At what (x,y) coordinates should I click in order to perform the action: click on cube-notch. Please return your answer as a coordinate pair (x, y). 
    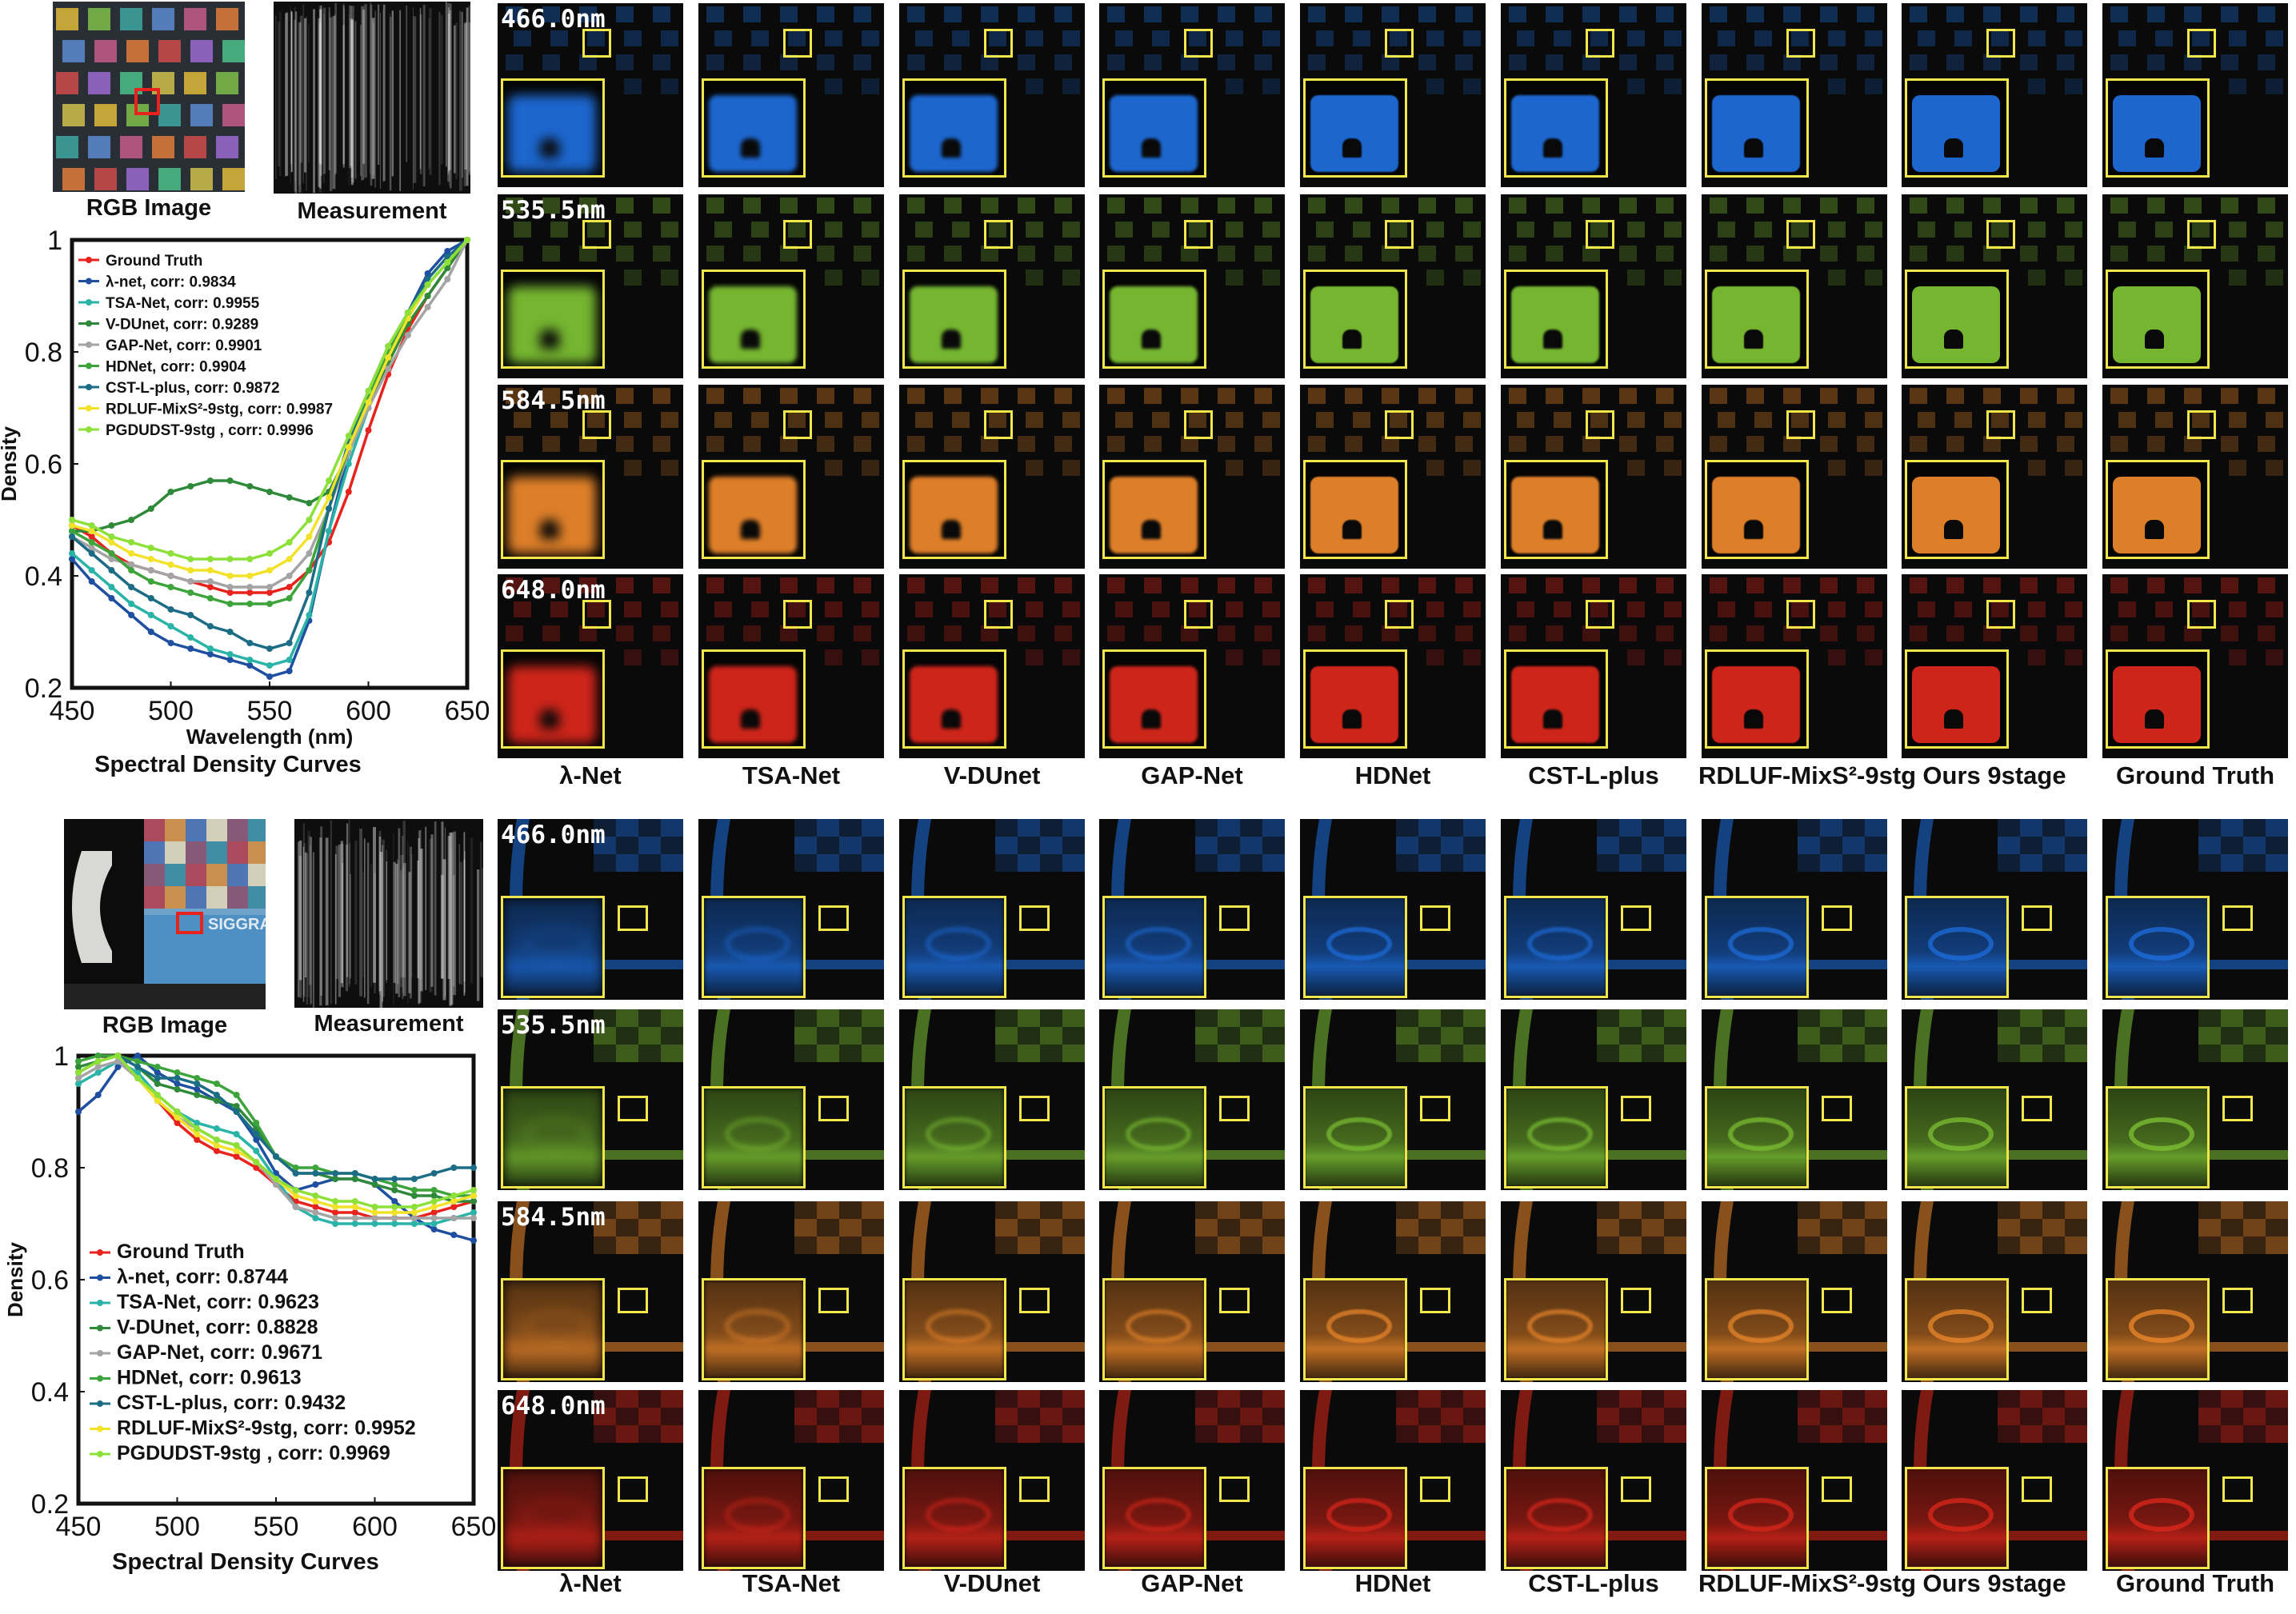
    Looking at the image, I should click on (1552, 530).